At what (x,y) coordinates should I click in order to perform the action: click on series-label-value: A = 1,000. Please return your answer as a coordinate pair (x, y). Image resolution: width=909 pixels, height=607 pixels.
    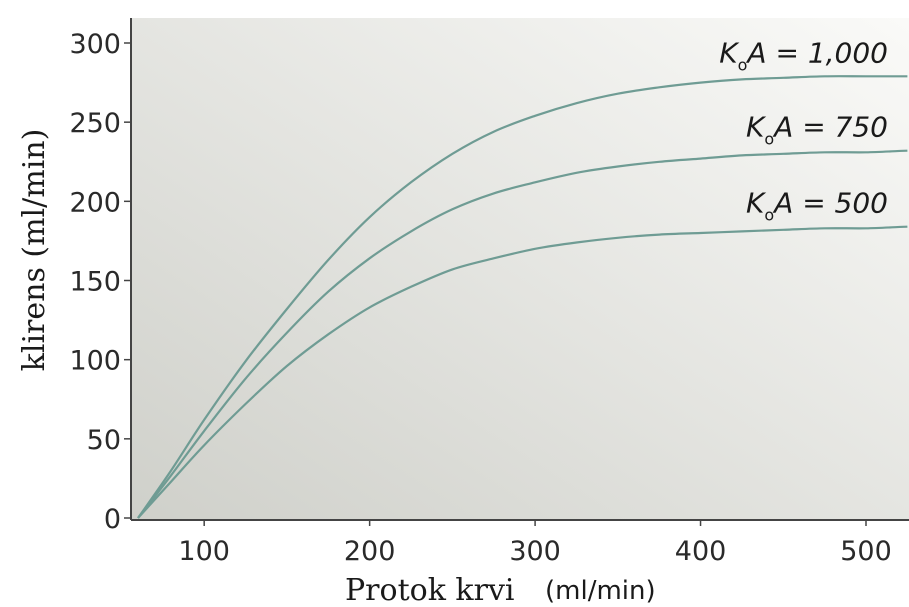
    Looking at the image, I should click on (816, 52).